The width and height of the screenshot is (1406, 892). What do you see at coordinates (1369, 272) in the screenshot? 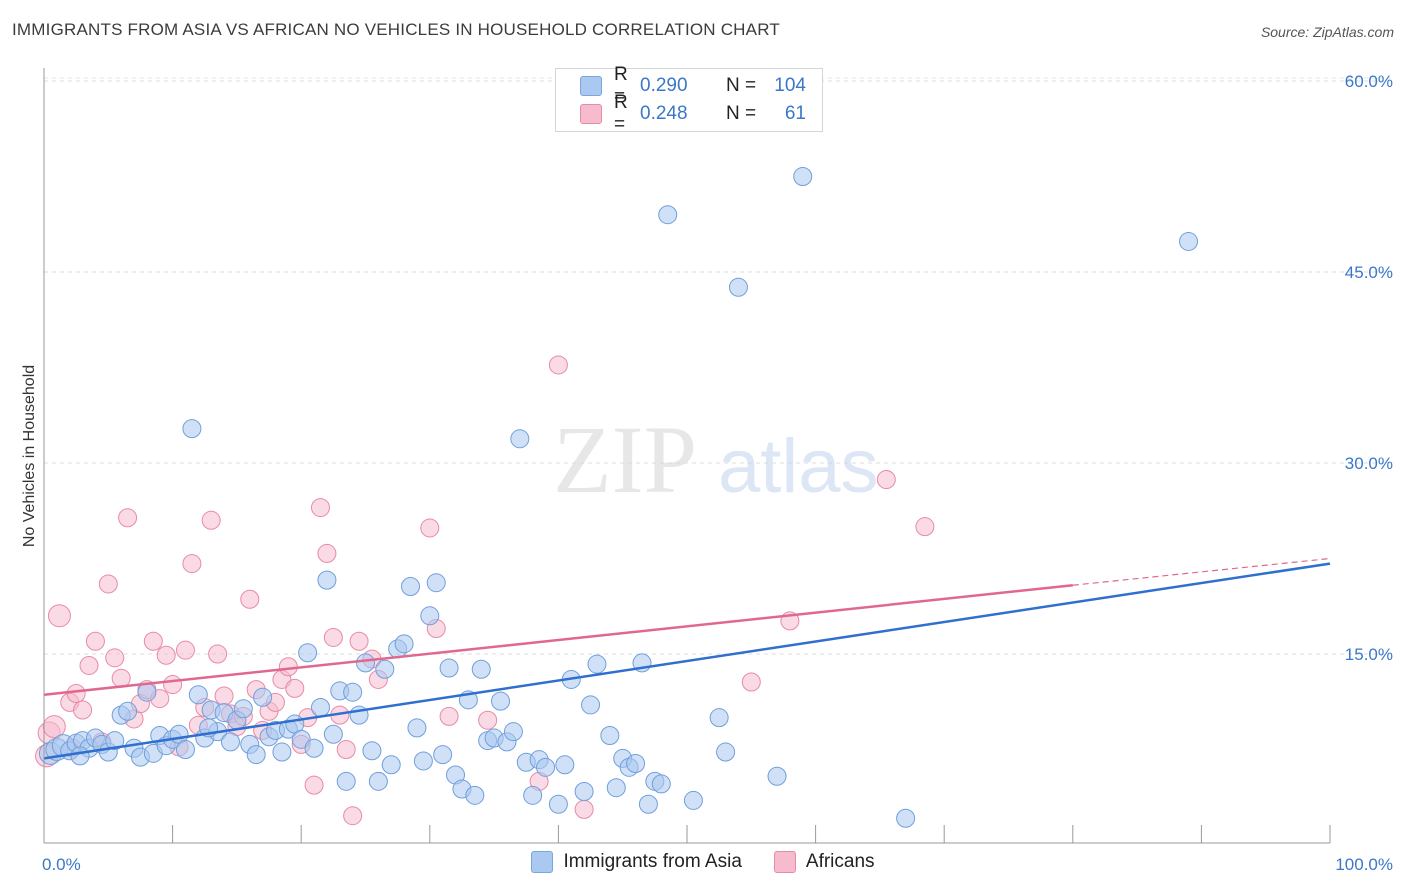
I see `y-tick-label-2: 45.0%` at bounding box center [1369, 272].